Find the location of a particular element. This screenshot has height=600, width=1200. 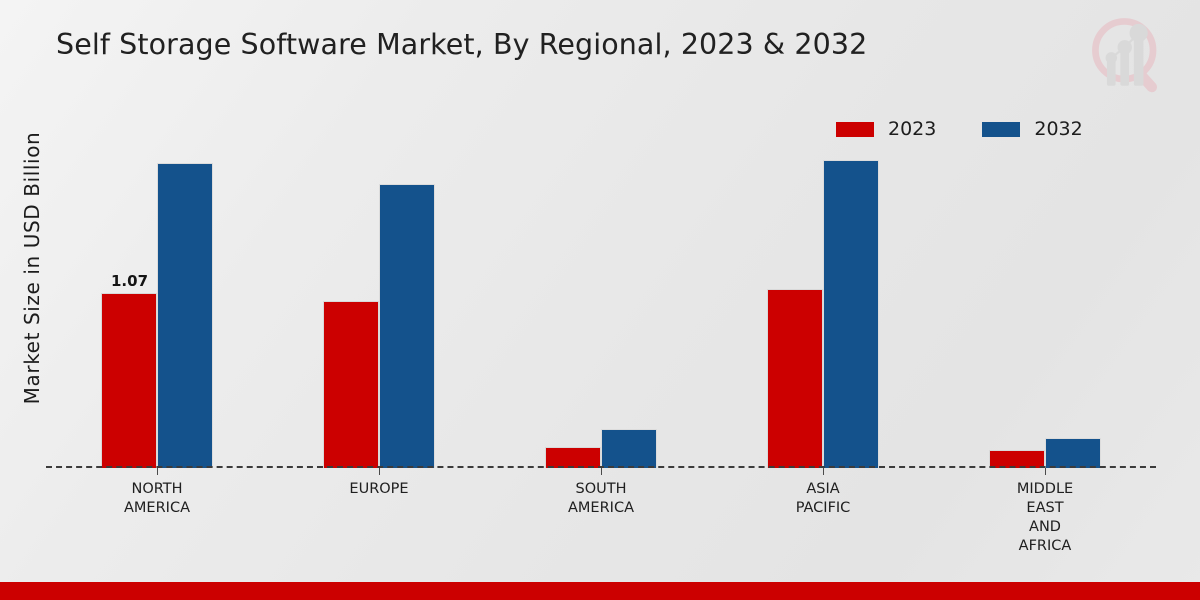

category-label-line: ASIA is located at coordinates (823, 489).